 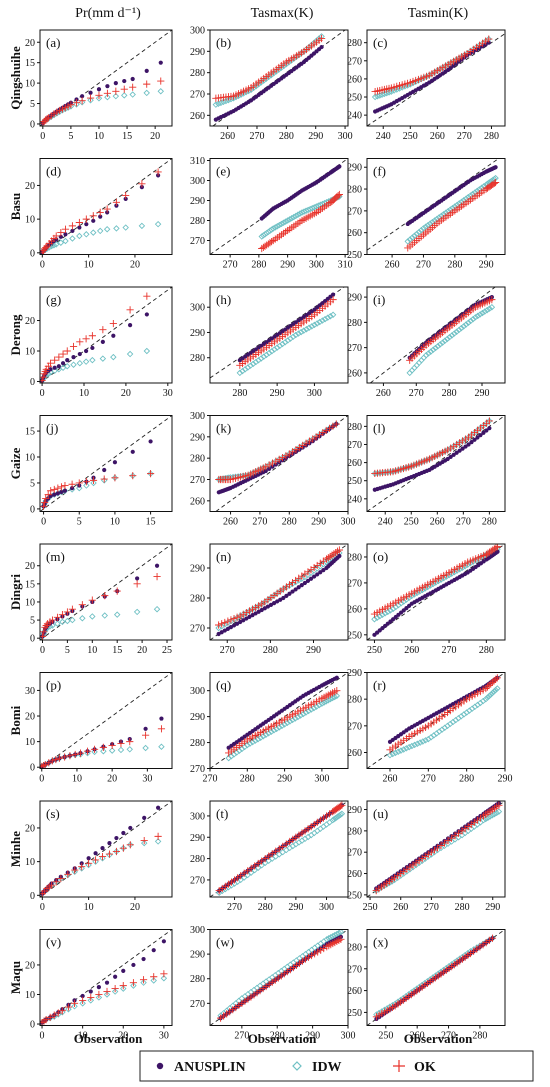 I want to click on x-tick-label: 270, so click(x=241, y=1036).